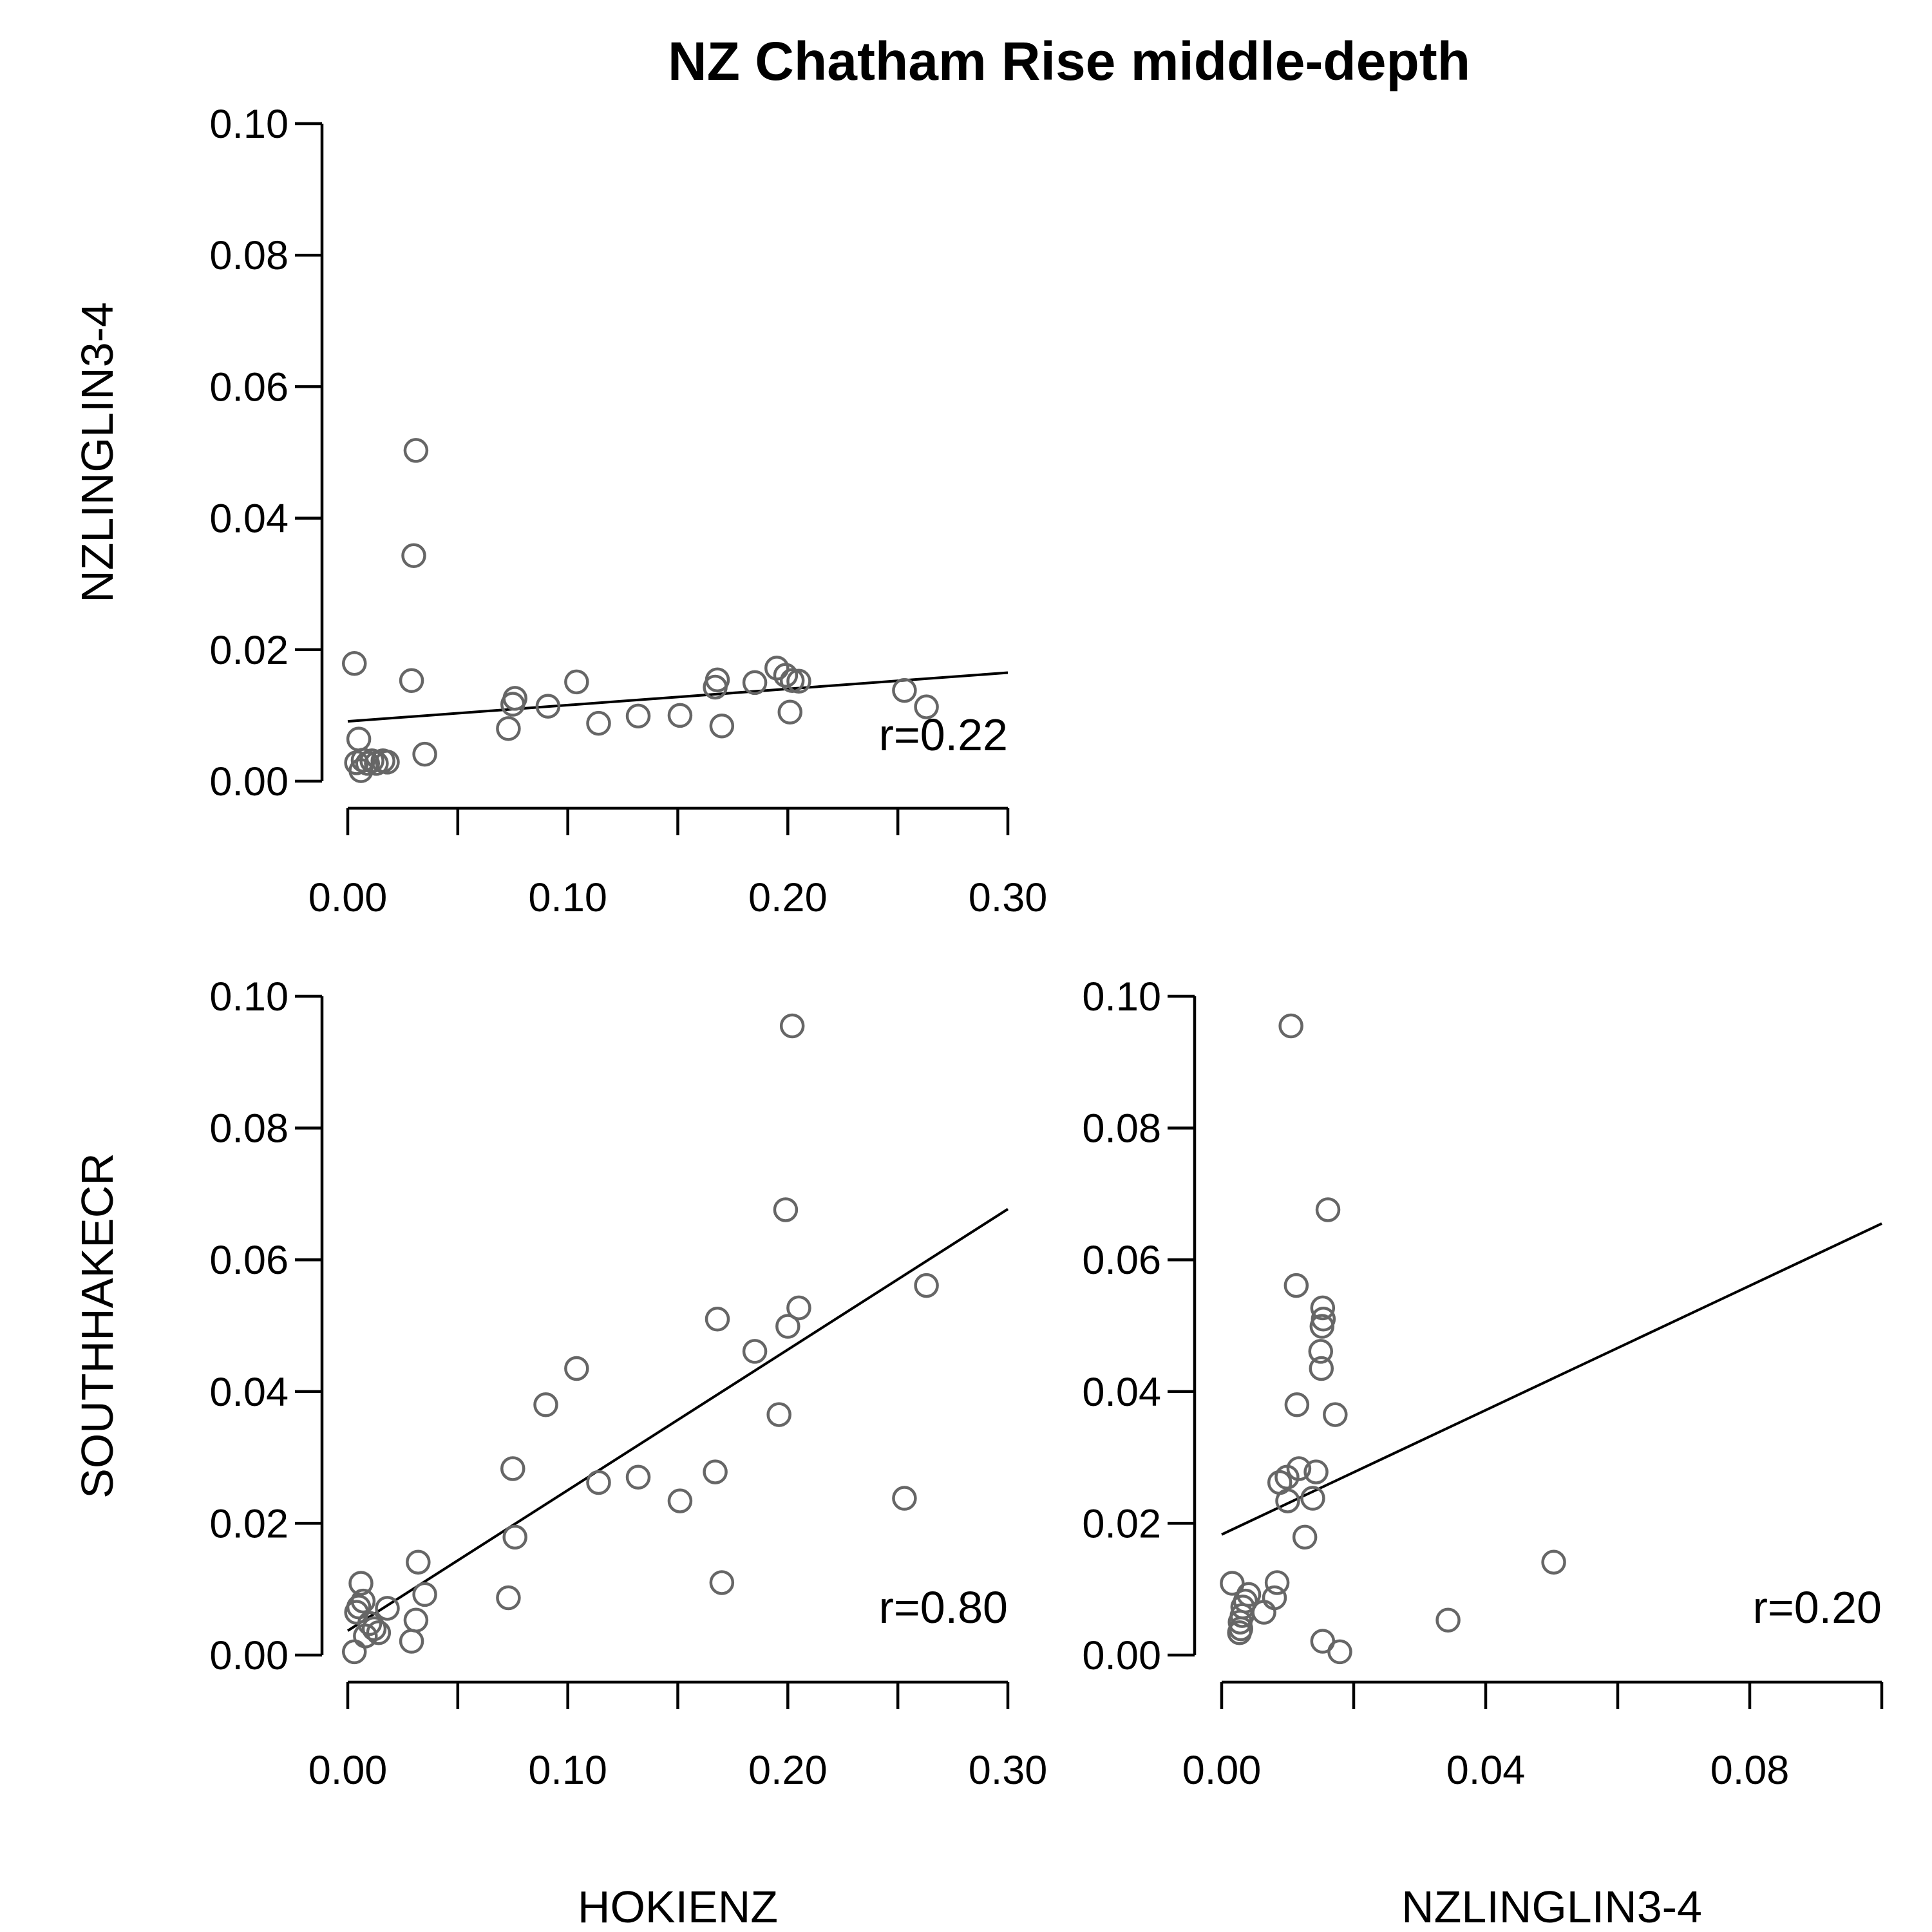  Describe the element at coordinates (943, 735) in the screenshot. I see `correlation-label: r=0.22` at that location.